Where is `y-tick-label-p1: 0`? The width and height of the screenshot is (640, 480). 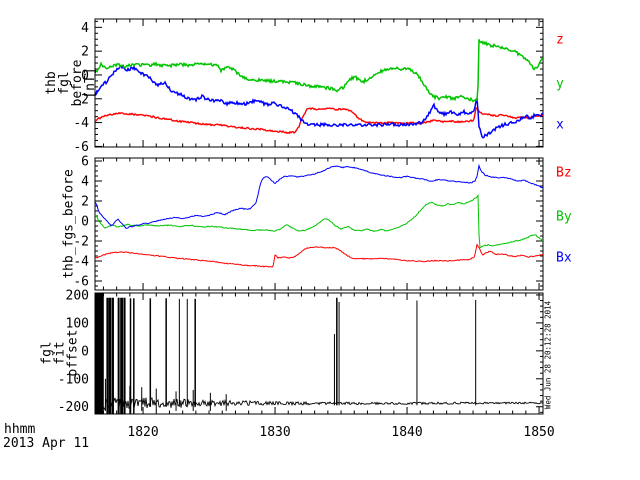
y-tick-label-p1: 0 is located at coordinates (85, 75).